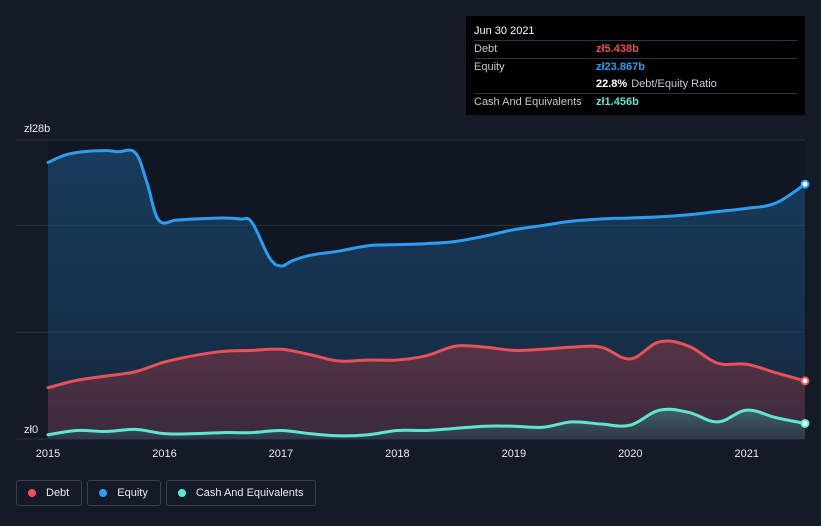  What do you see at coordinates (617, 102) in the screenshot?
I see `tooltip-value: zł1.456b` at bounding box center [617, 102].